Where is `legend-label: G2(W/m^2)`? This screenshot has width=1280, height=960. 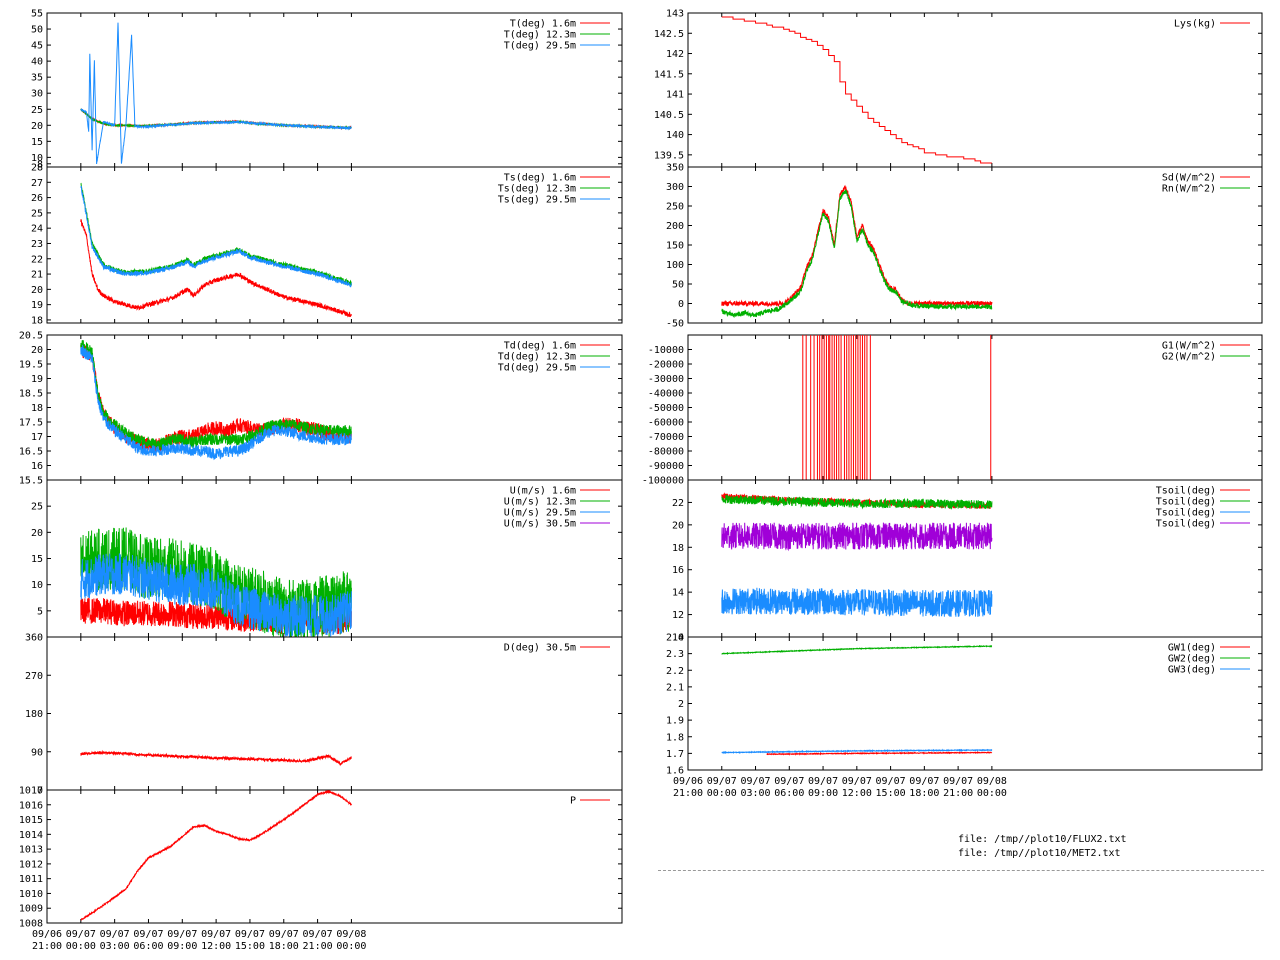 legend-label: G2(W/m^2) is located at coordinates (1189, 357).